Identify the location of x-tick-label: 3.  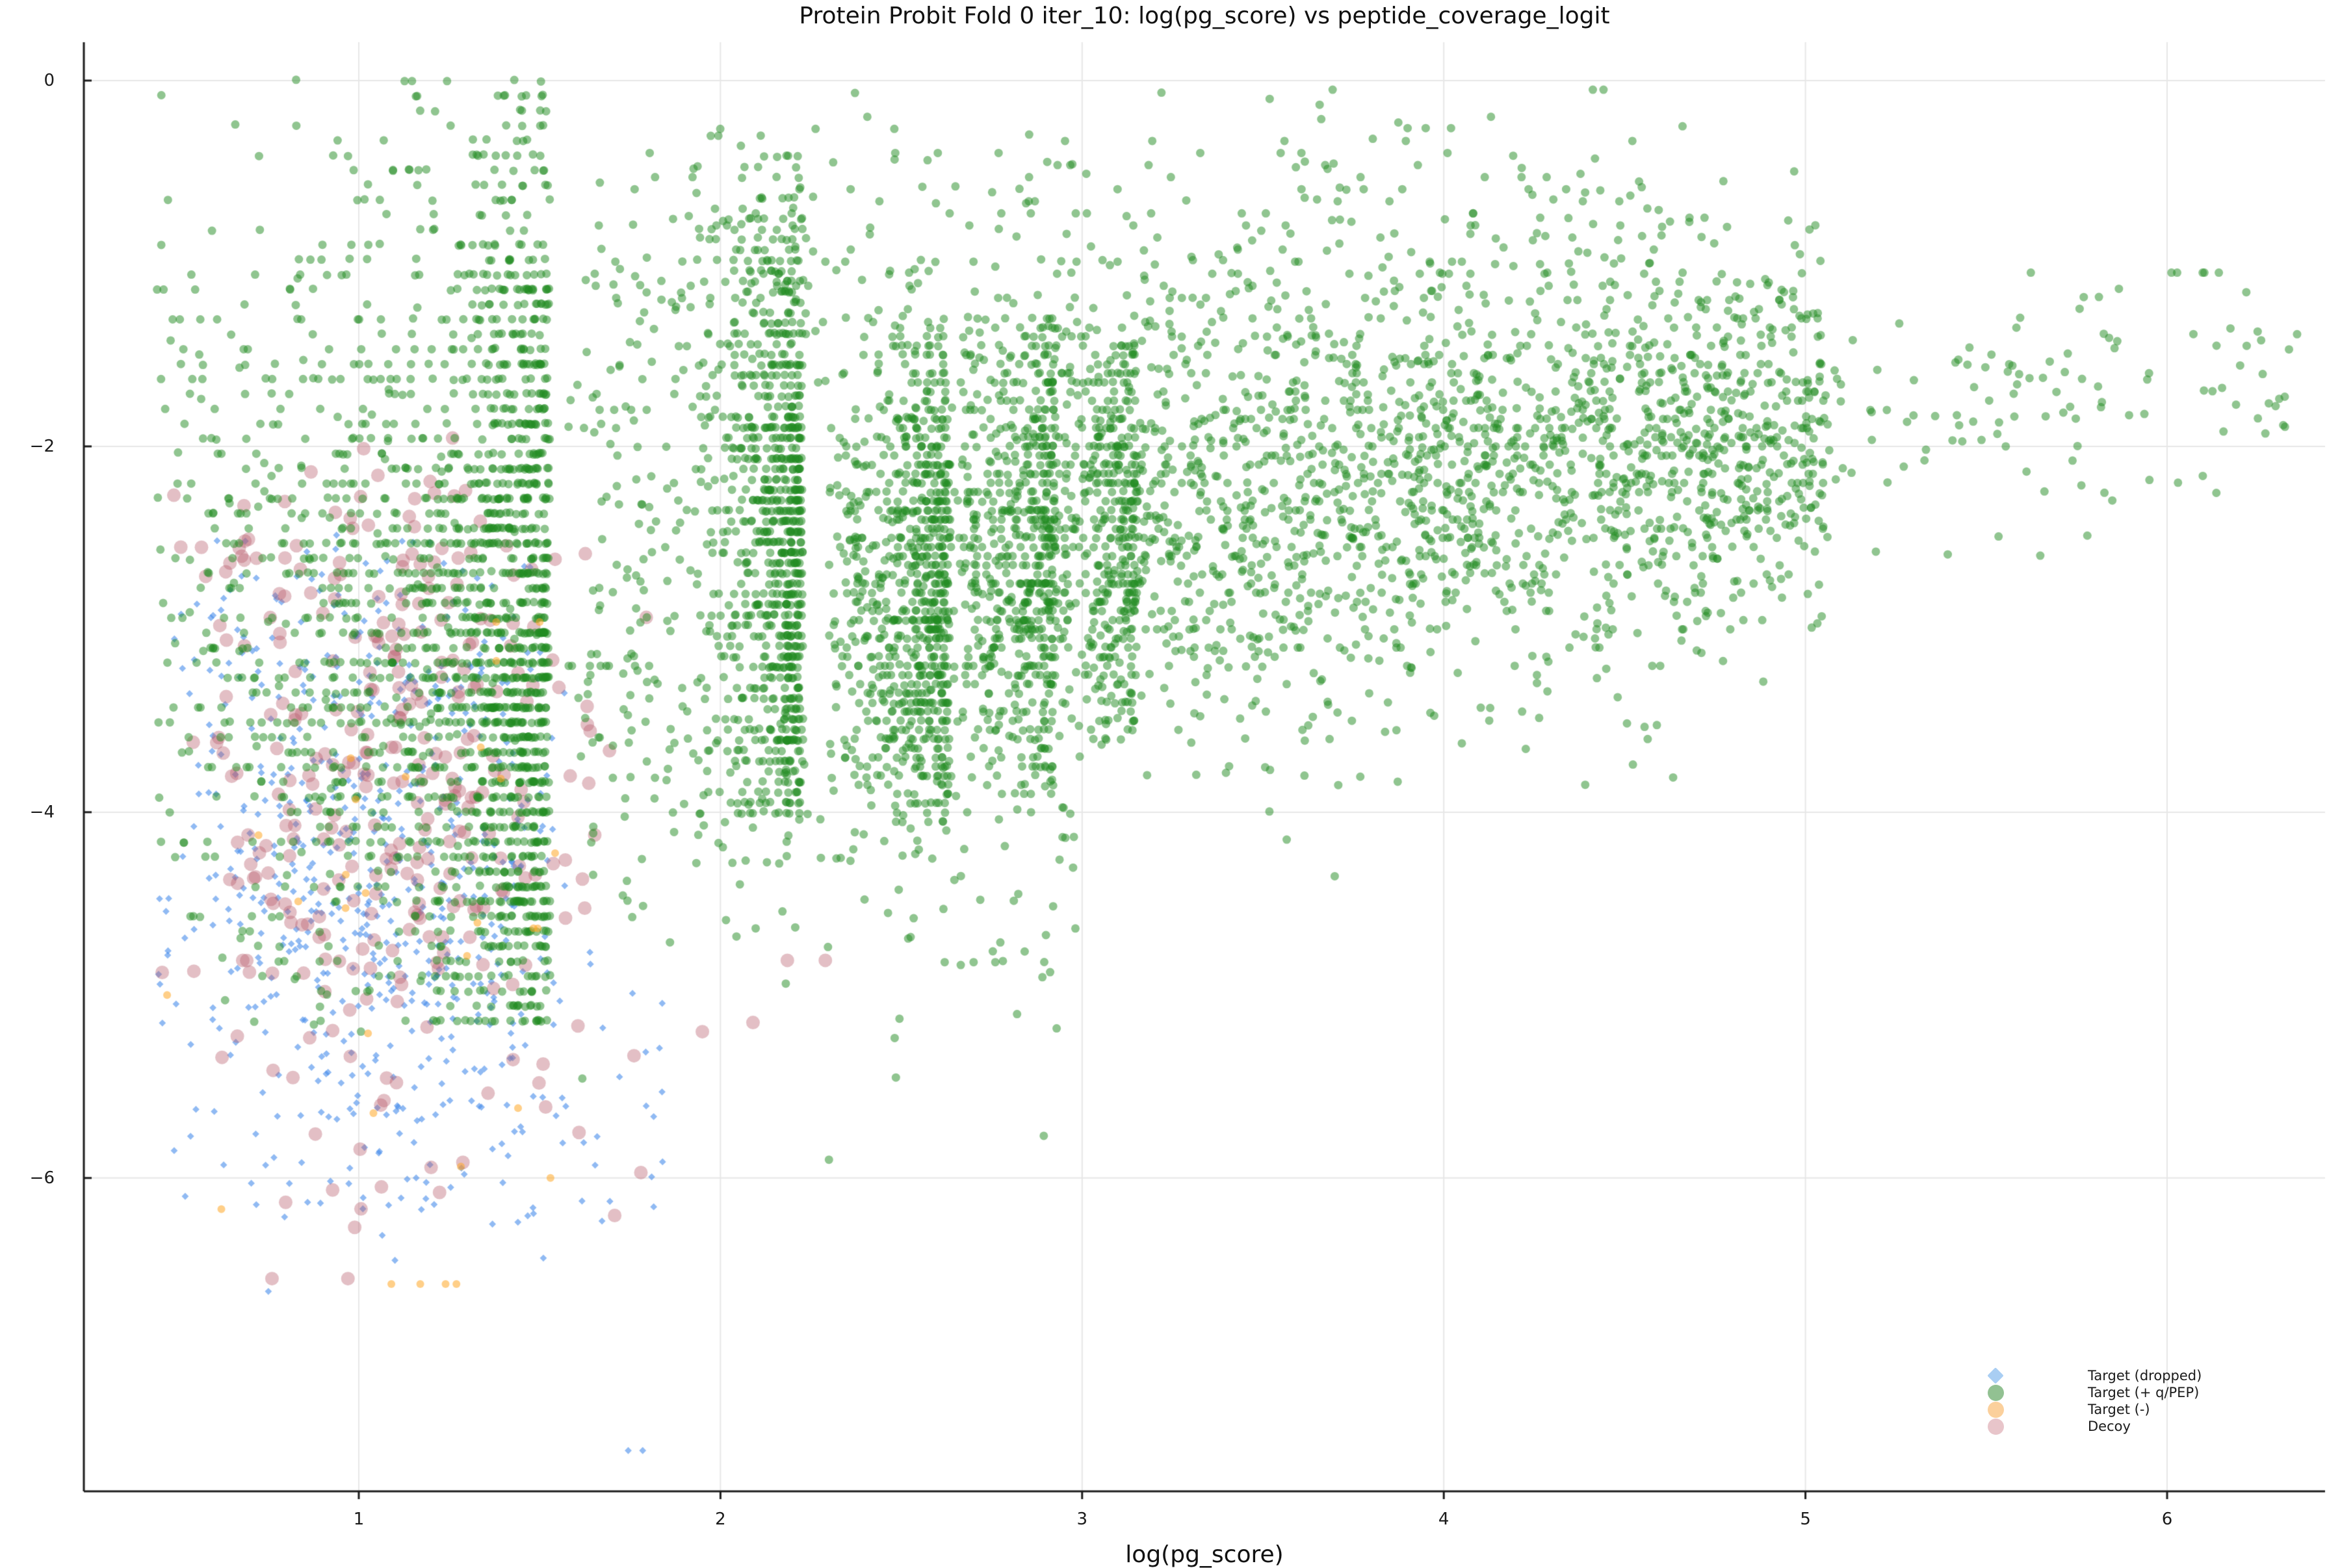
(1082, 1520).